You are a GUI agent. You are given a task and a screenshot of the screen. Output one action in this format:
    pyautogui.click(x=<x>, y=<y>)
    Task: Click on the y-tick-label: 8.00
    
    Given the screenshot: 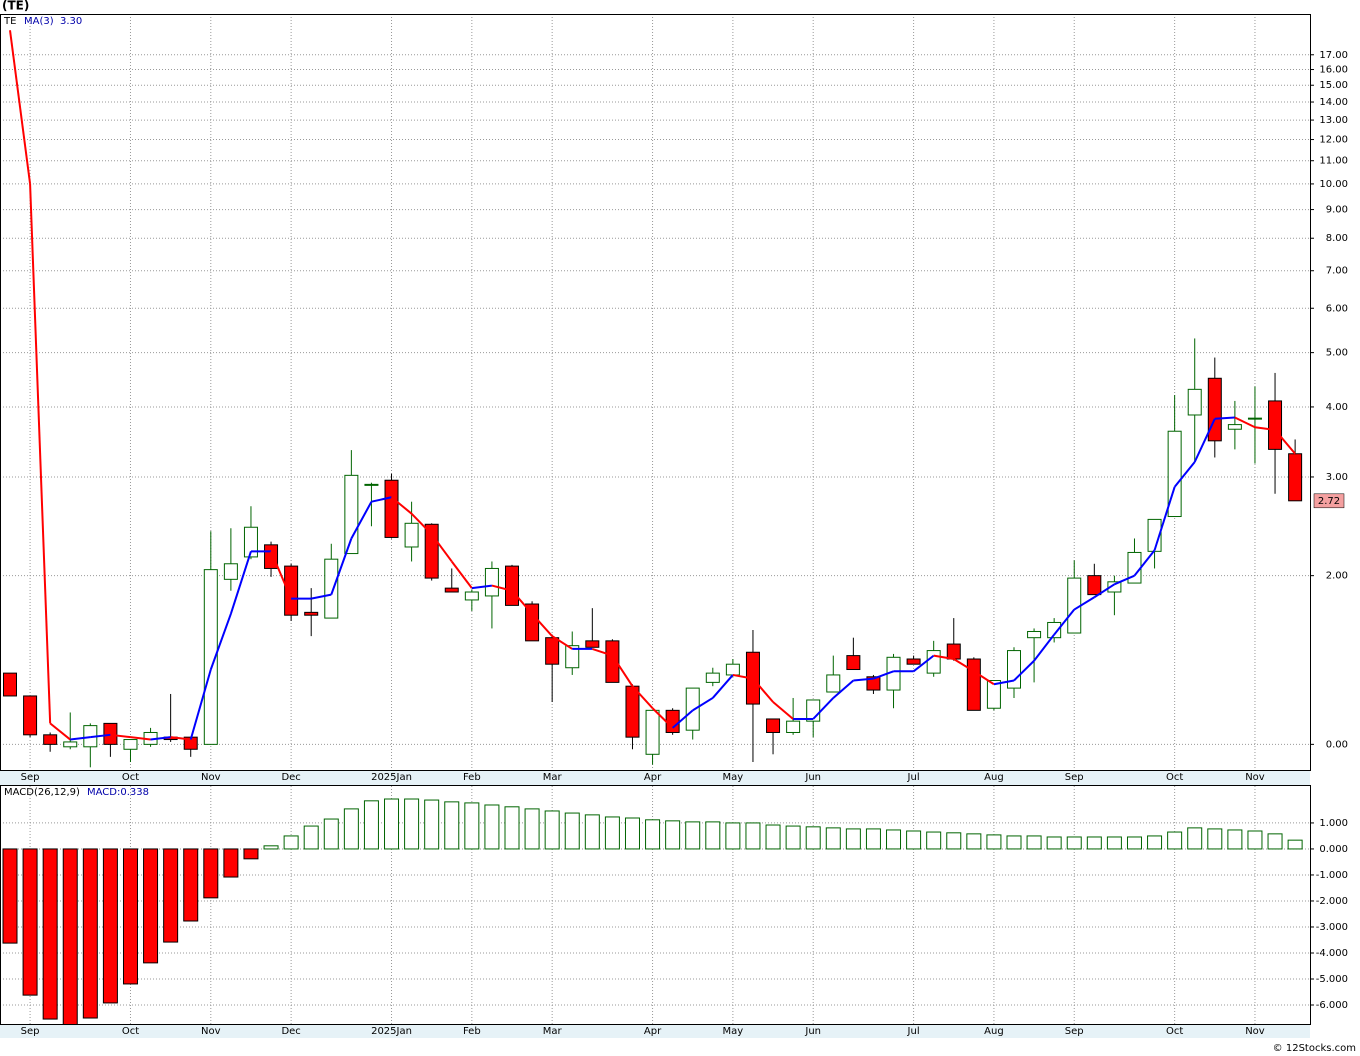 What is the action you would take?
    pyautogui.click(x=1337, y=238)
    